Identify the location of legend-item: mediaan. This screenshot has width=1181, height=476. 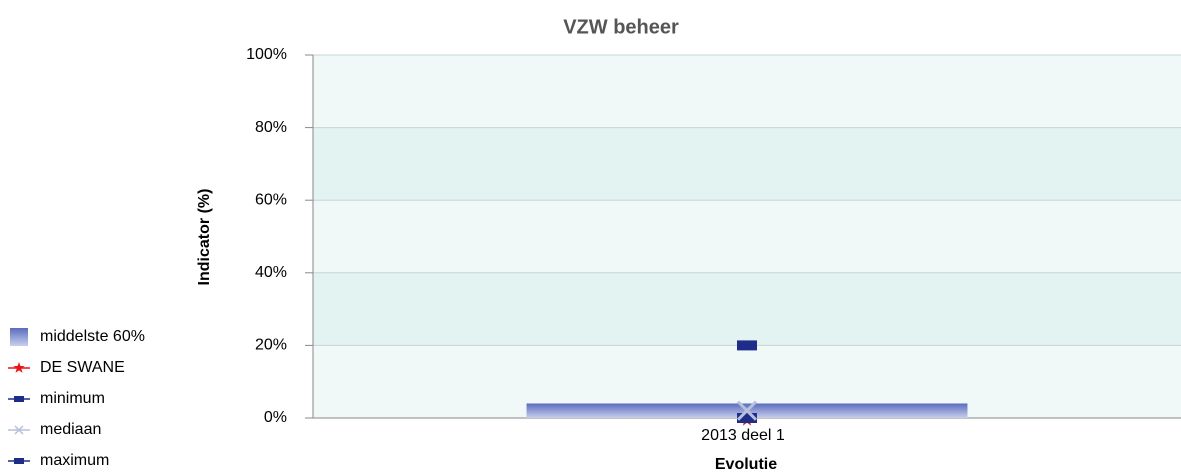
(54, 429).